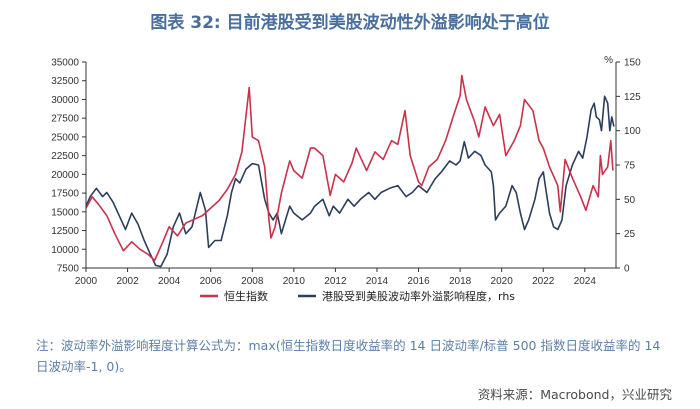  I want to click on legend-item-spillover-label: 港股受到美股波动率外溢影响程度，rhs, so click(418, 296).